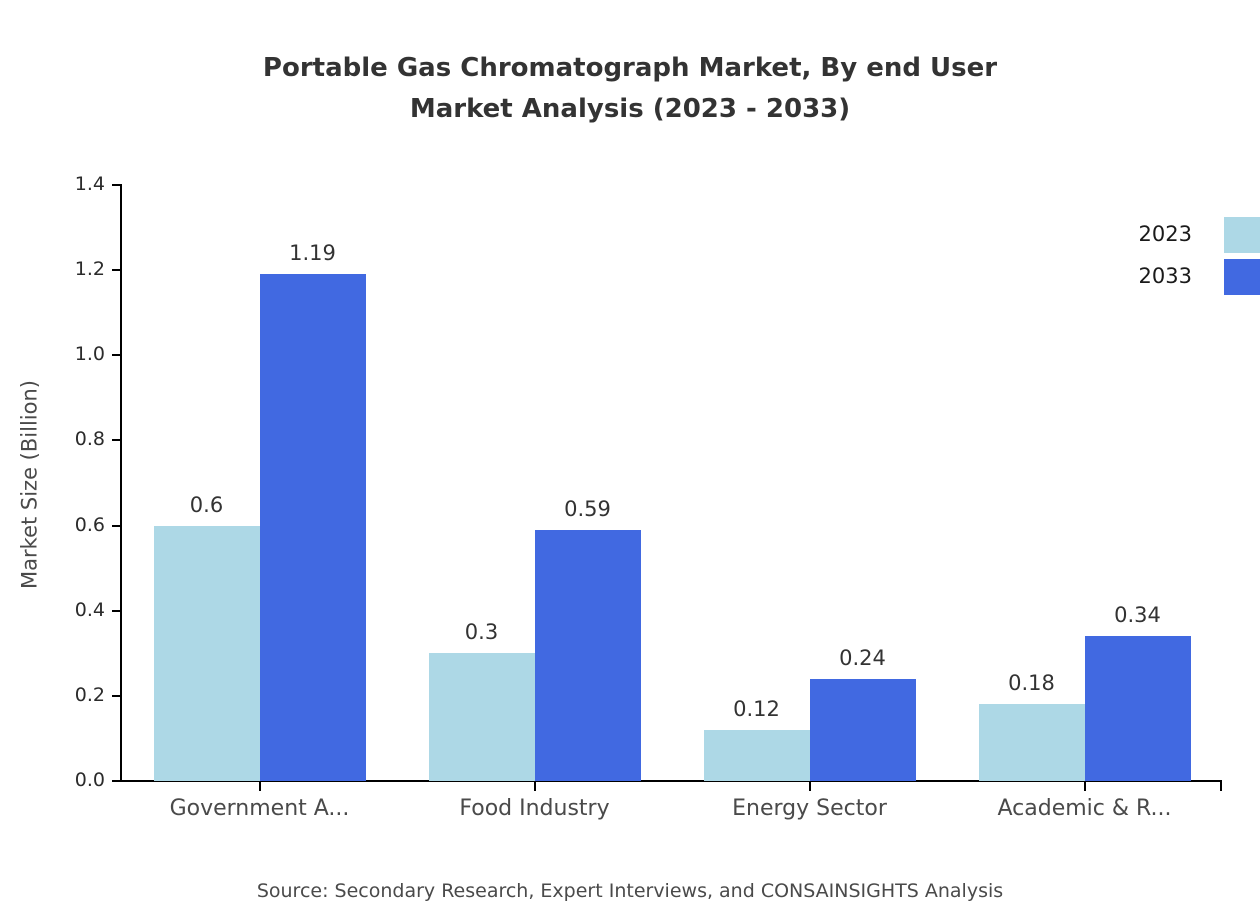 Image resolution: width=1260 pixels, height=920 pixels. I want to click on bar-value-label: 0.6, so click(206, 504).